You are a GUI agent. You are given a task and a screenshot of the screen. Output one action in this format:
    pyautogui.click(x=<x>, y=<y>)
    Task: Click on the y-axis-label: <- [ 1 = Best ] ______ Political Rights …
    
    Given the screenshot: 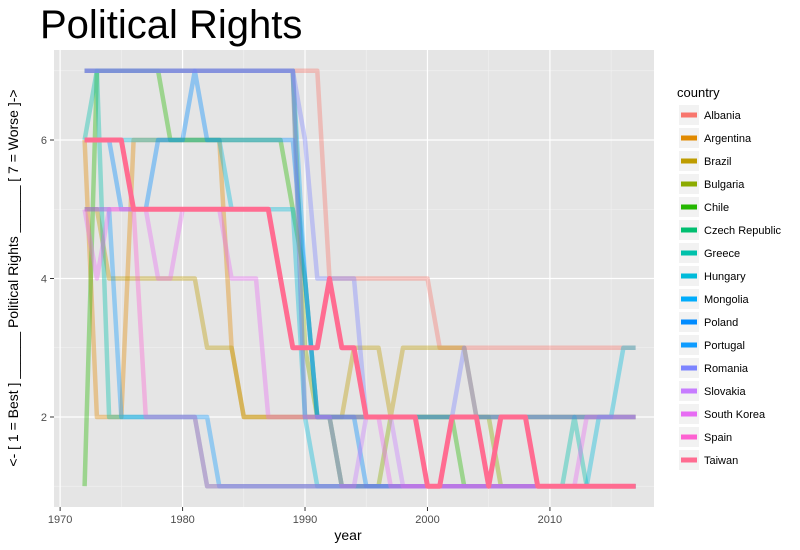 What is the action you would take?
    pyautogui.click(x=13, y=277)
    